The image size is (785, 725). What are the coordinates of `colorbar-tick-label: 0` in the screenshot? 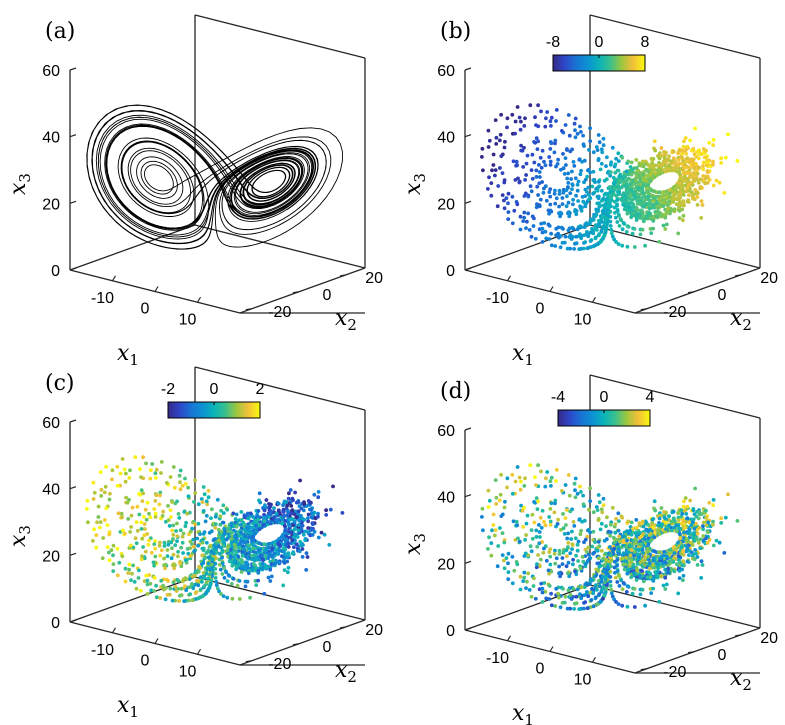 It's located at (604, 397).